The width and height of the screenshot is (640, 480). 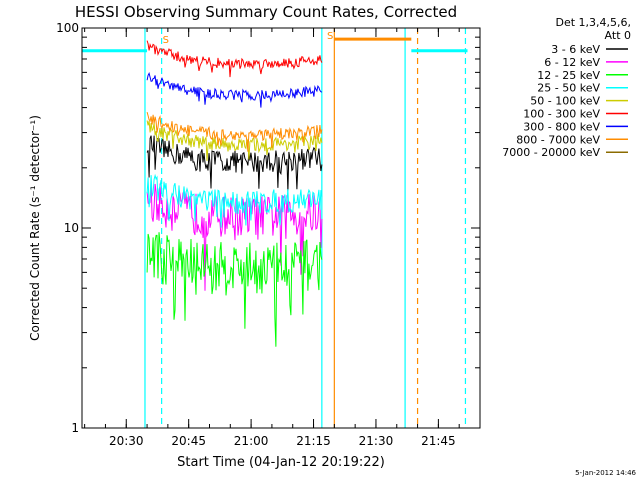 What do you see at coordinates (561, 114) in the screenshot?
I see `legend-label-5: 100 - 300 keV` at bounding box center [561, 114].